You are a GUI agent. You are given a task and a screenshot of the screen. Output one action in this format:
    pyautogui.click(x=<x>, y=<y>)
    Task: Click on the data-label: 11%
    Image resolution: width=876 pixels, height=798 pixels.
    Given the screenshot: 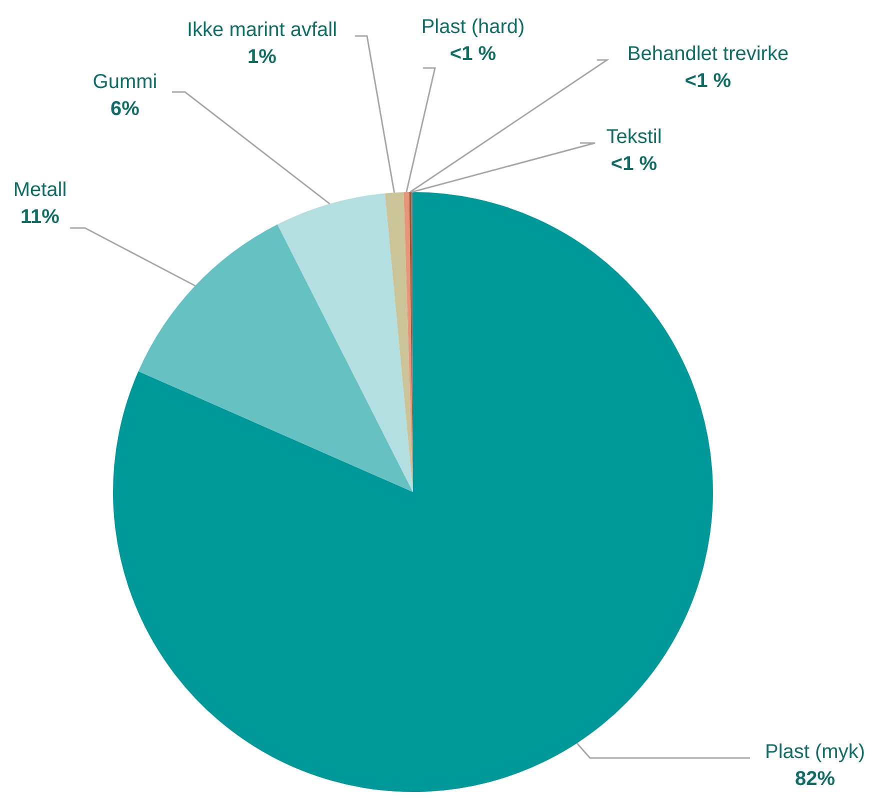 What is the action you would take?
    pyautogui.click(x=40, y=217)
    